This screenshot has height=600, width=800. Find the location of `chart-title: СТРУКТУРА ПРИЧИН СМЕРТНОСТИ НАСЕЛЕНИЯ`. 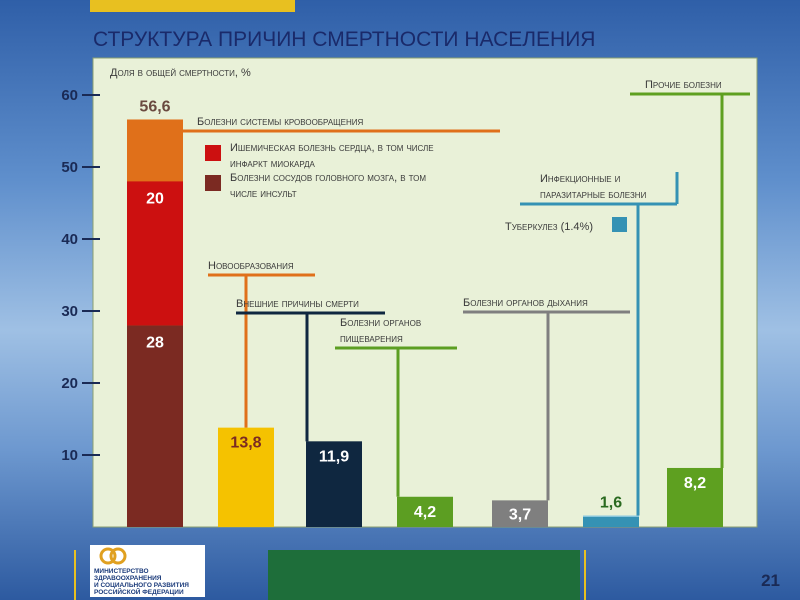

chart-title: СТРУКТУРА ПРИЧИН СМЕРТНОСТИ НАСЕЛЕНИЯ is located at coordinates (344, 39).